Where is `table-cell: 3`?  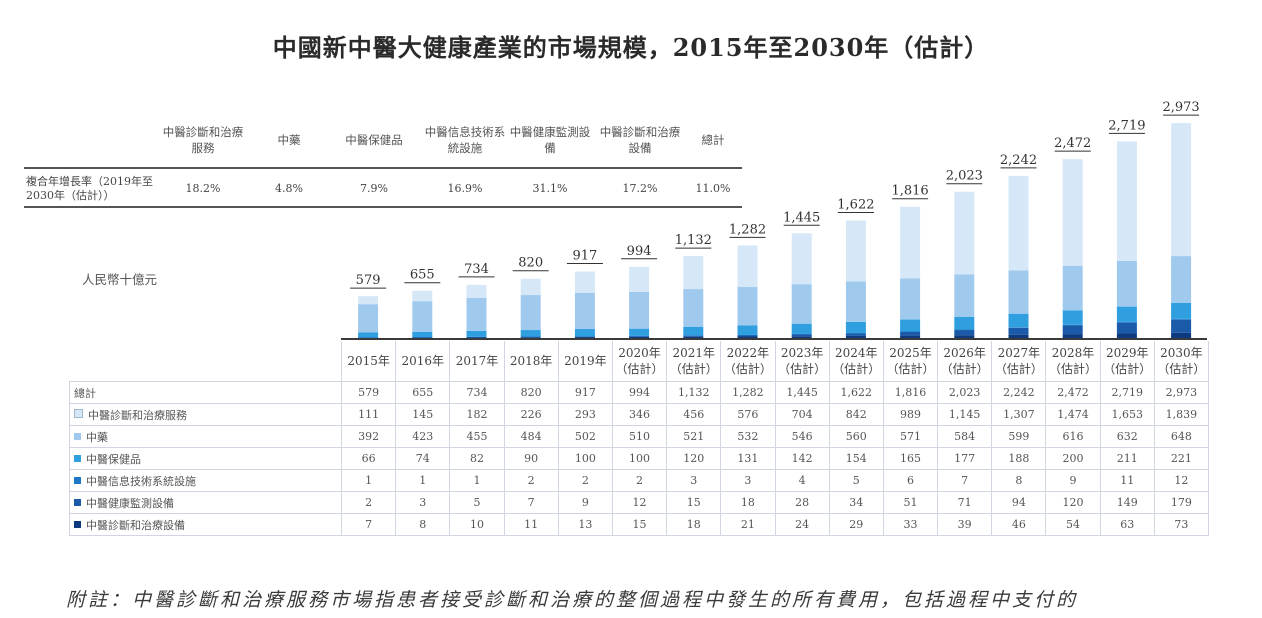
table-cell: 3 is located at coordinates (748, 480).